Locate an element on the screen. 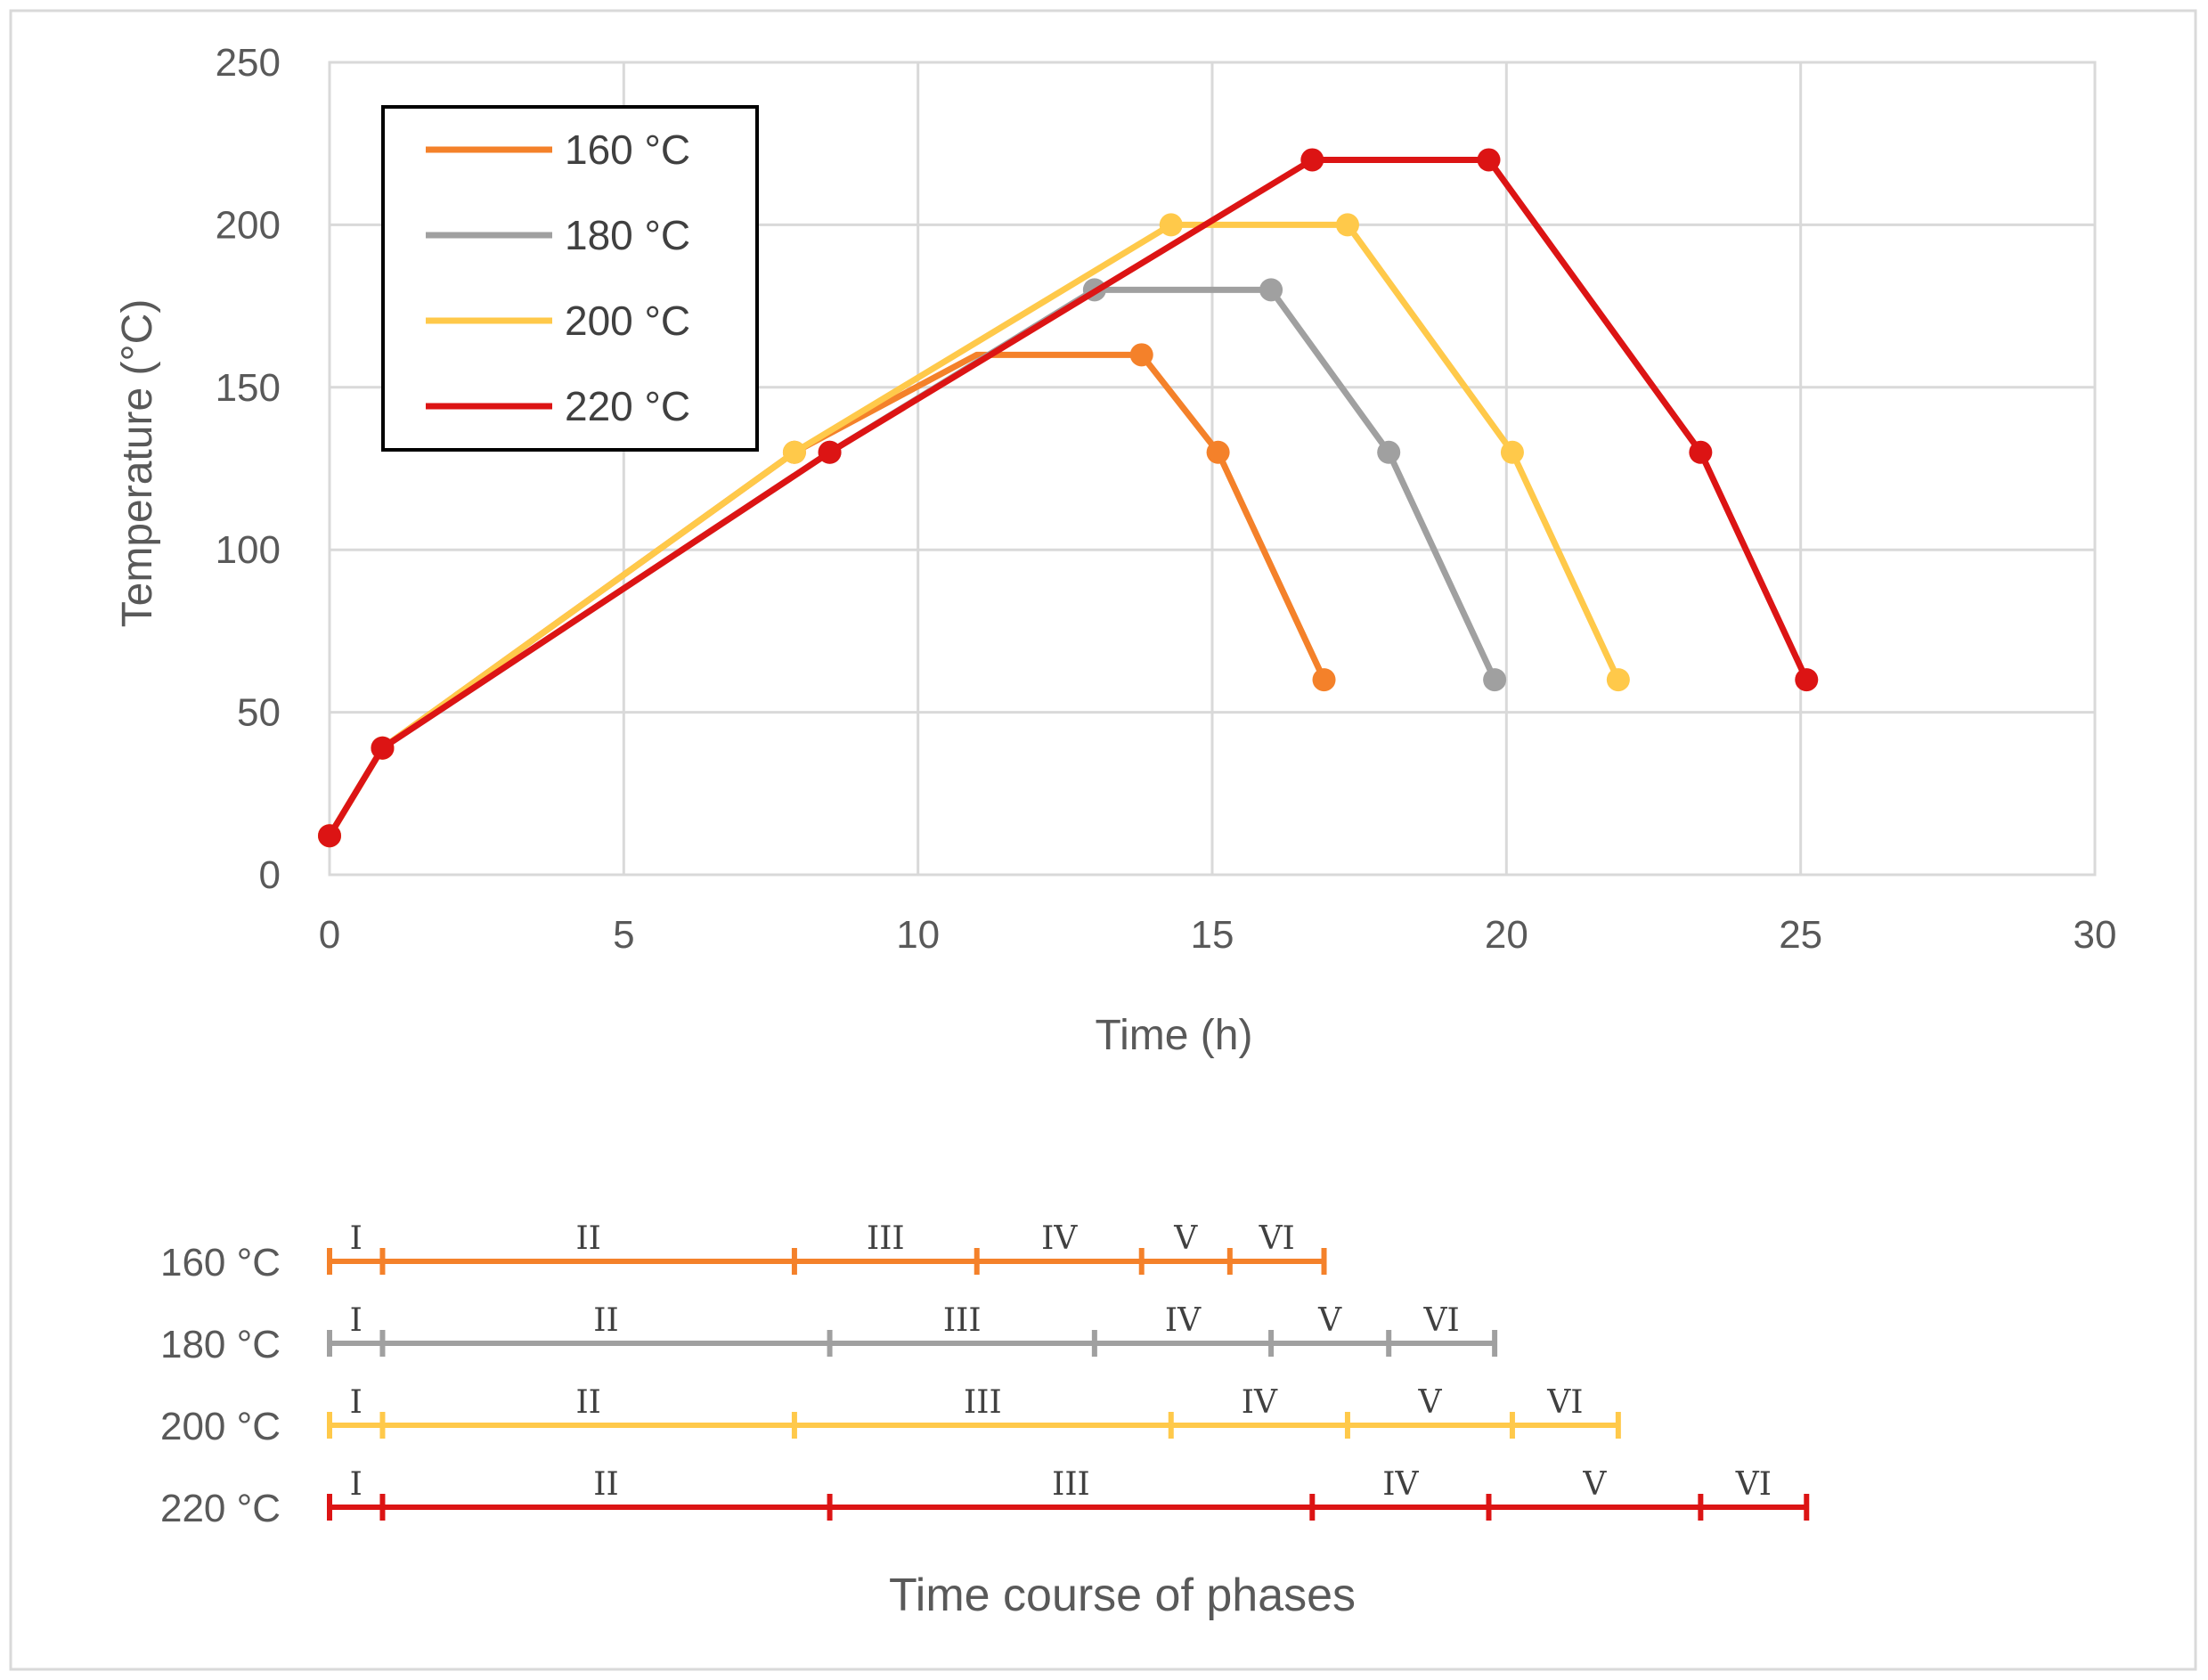  phase-row: 160 °CI II III IV V VI is located at coordinates (743, 1252).